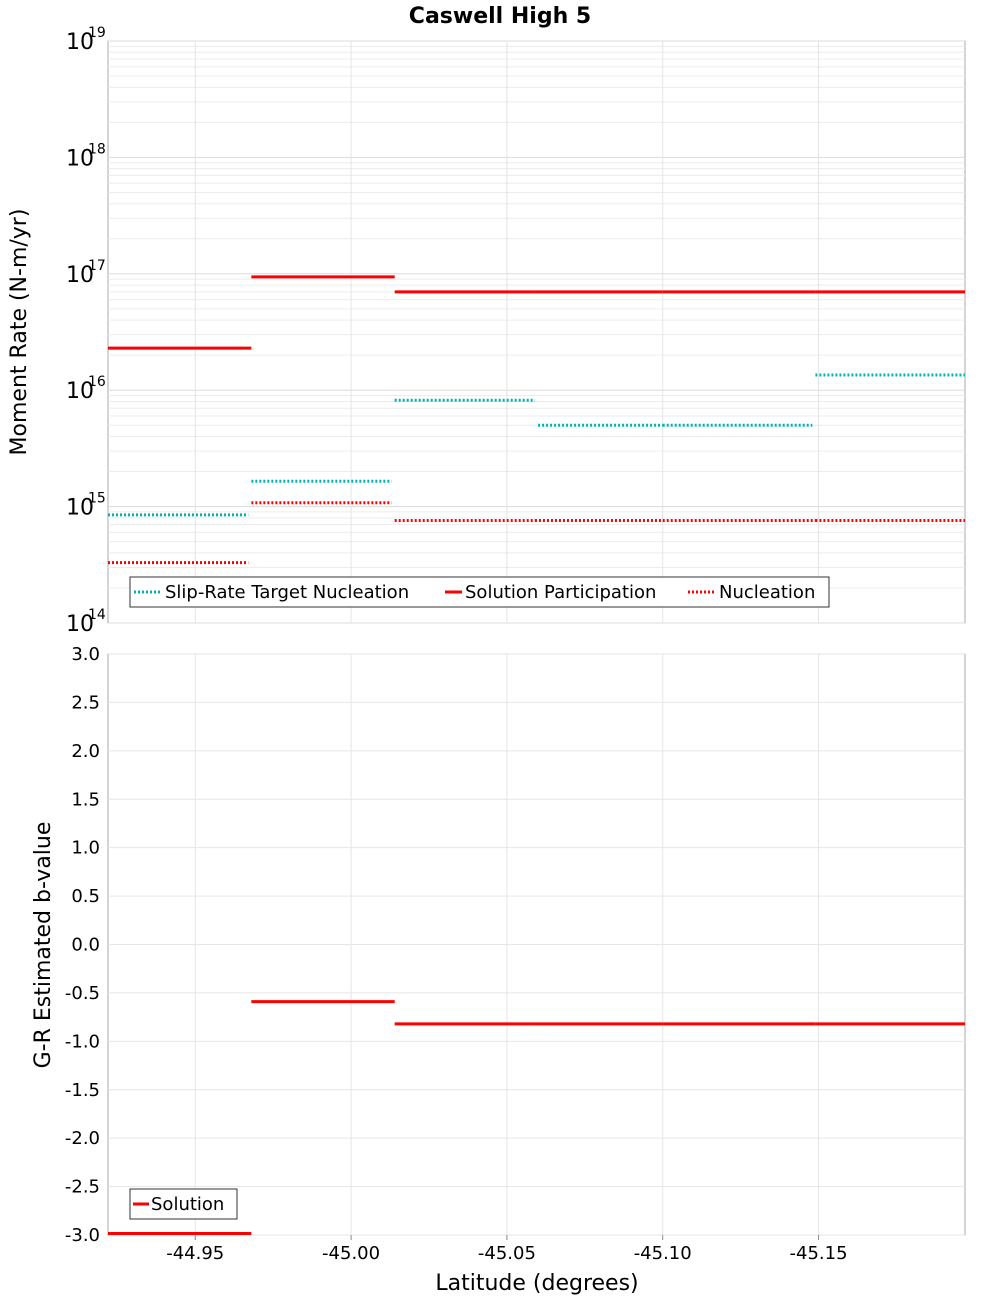 This screenshot has width=1000, height=1300. Describe the element at coordinates (85, 848) in the screenshot. I see `bottom-y-tick-label: 1.0` at that location.